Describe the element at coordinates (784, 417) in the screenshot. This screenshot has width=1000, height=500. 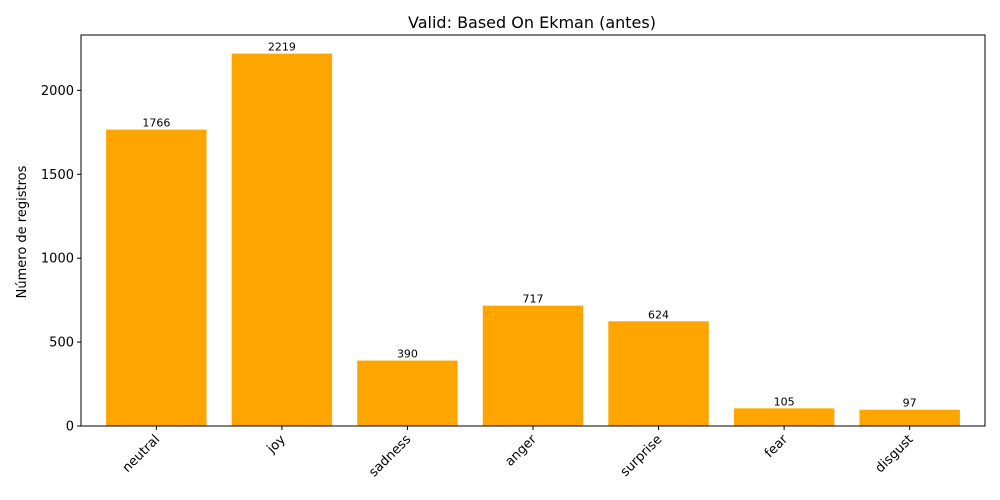
I see `bar-fear` at that location.